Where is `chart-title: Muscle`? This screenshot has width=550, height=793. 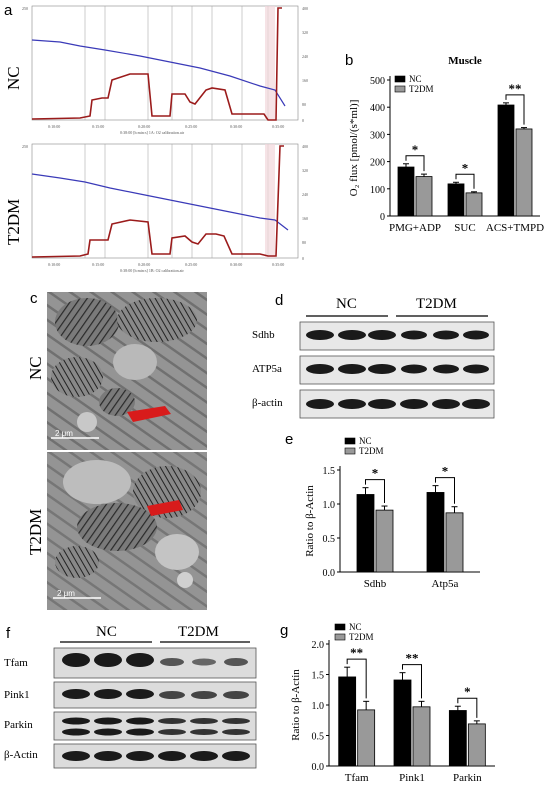
chart-title: Muscle is located at coordinates (465, 61).